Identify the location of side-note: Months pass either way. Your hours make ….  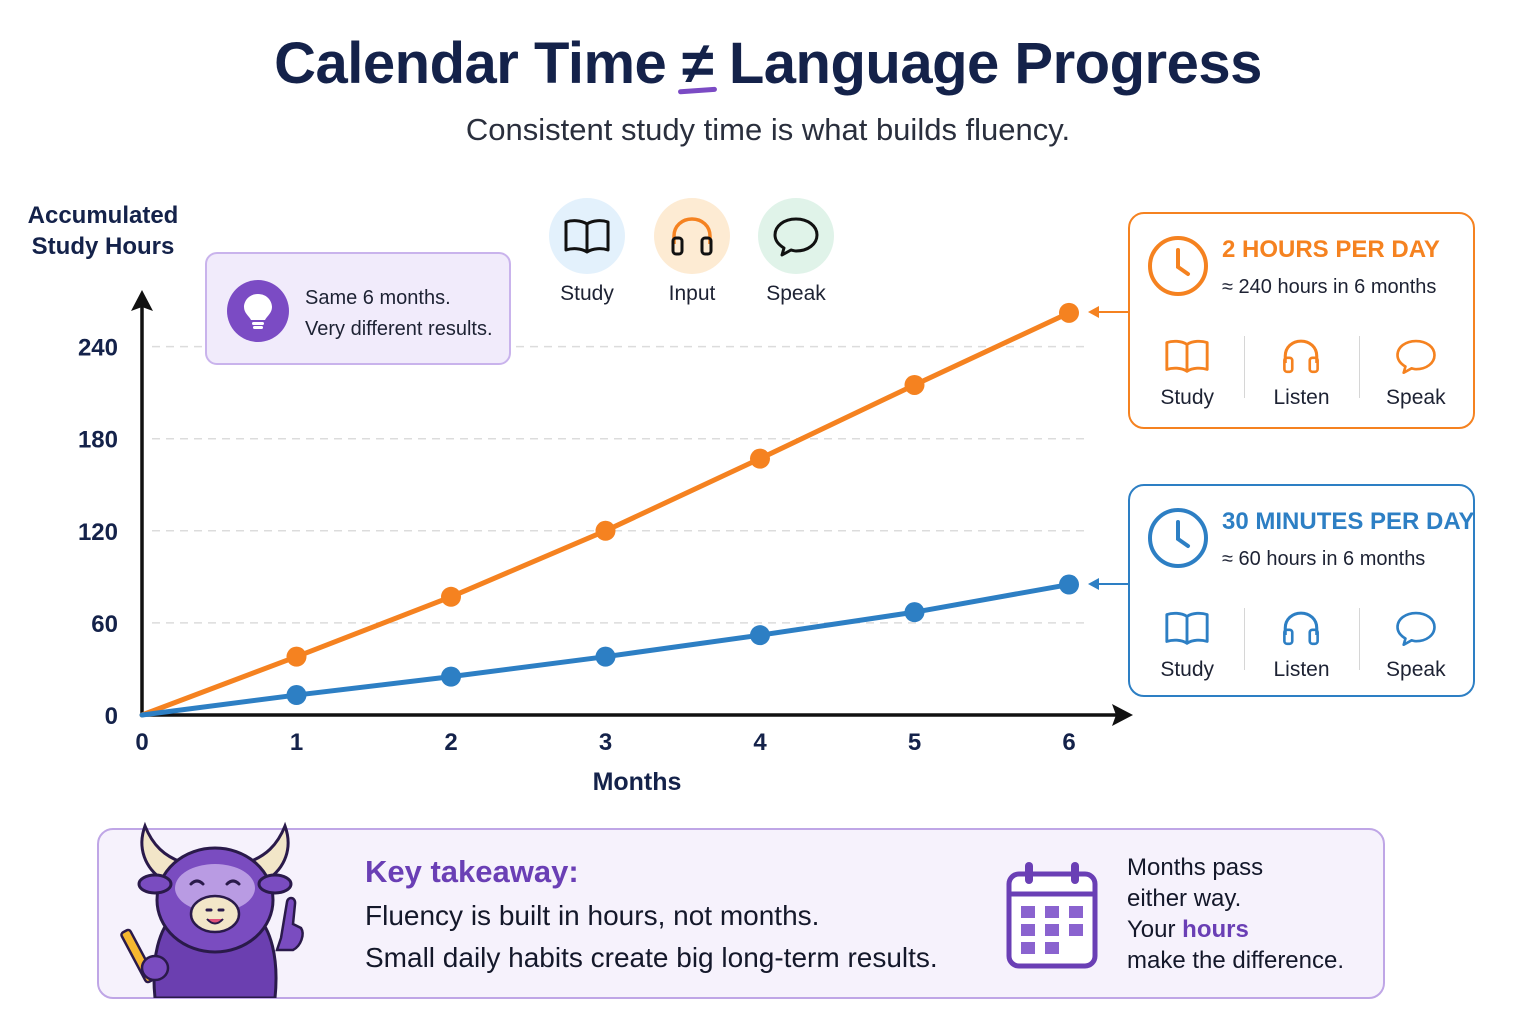
(1235, 914).